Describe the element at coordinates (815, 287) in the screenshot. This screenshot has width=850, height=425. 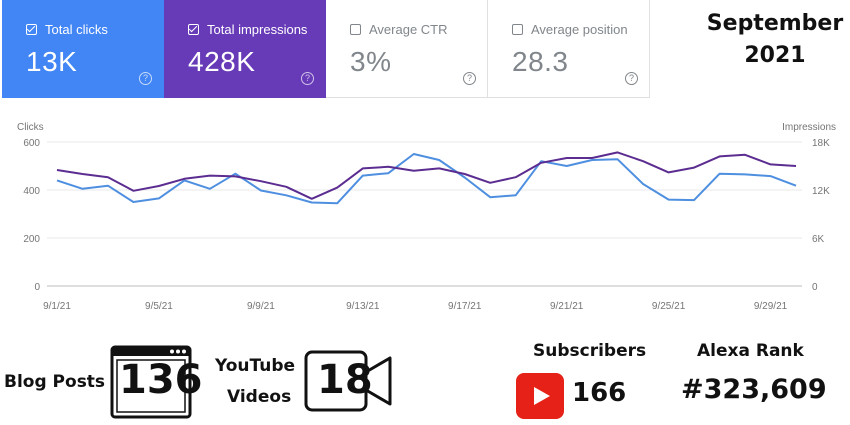
I see `right-axis-tick-label: 0` at that location.